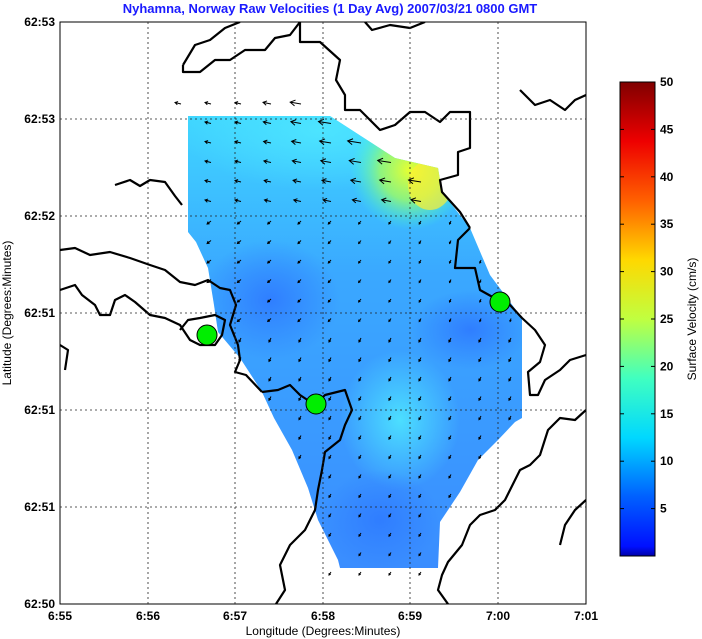  I want to click on y-tick-label: 62:50, so click(39, 604).